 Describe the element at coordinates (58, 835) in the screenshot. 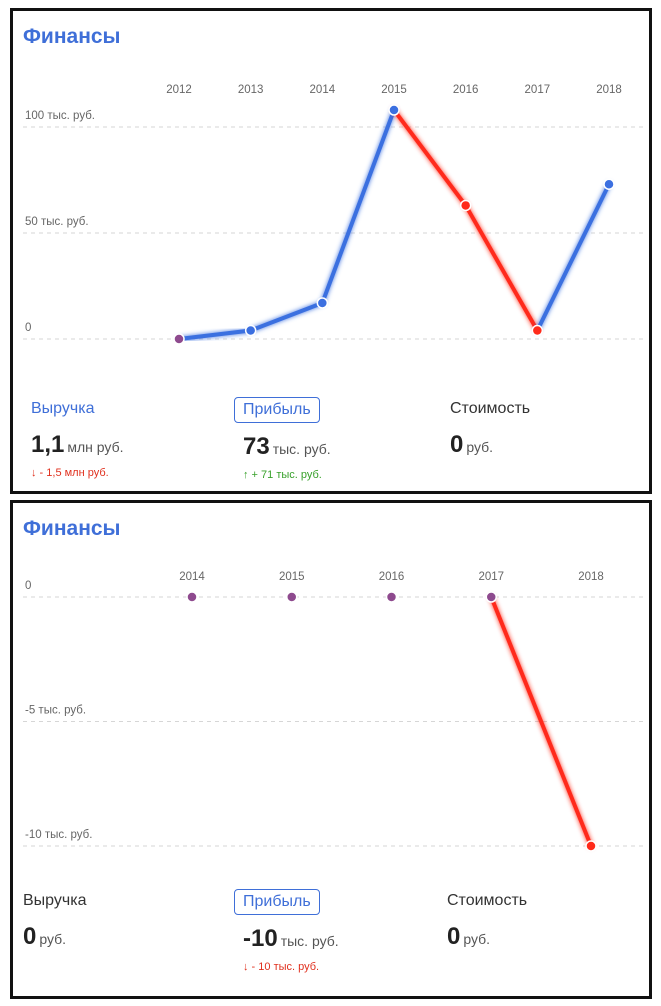

I see `y-tick-label: -10 тыс. руб.` at that location.